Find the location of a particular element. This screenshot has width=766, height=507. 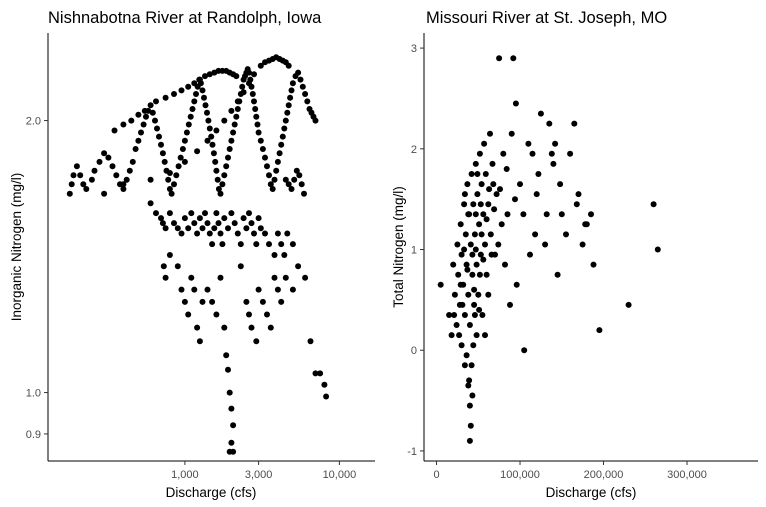

y-tick-label-left: 0.9 is located at coordinates (33, 435).